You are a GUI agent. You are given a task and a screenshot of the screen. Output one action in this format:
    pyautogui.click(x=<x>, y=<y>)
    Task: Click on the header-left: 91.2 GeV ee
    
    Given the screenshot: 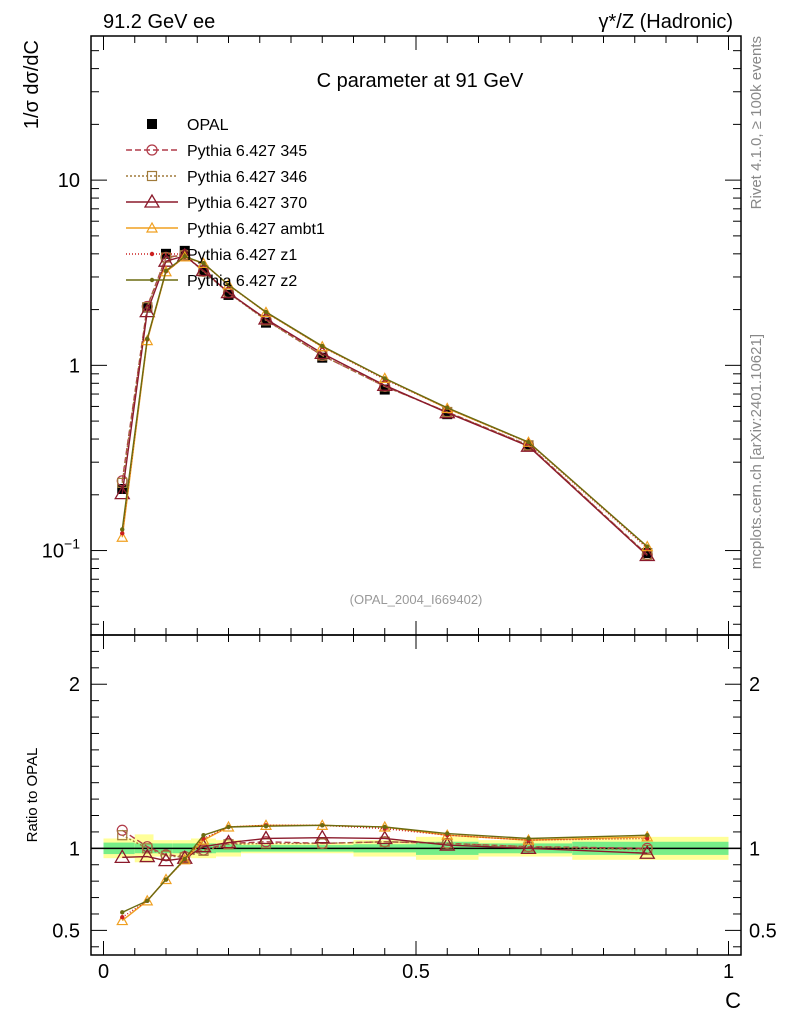 What is the action you would take?
    pyautogui.click(x=159, y=22)
    